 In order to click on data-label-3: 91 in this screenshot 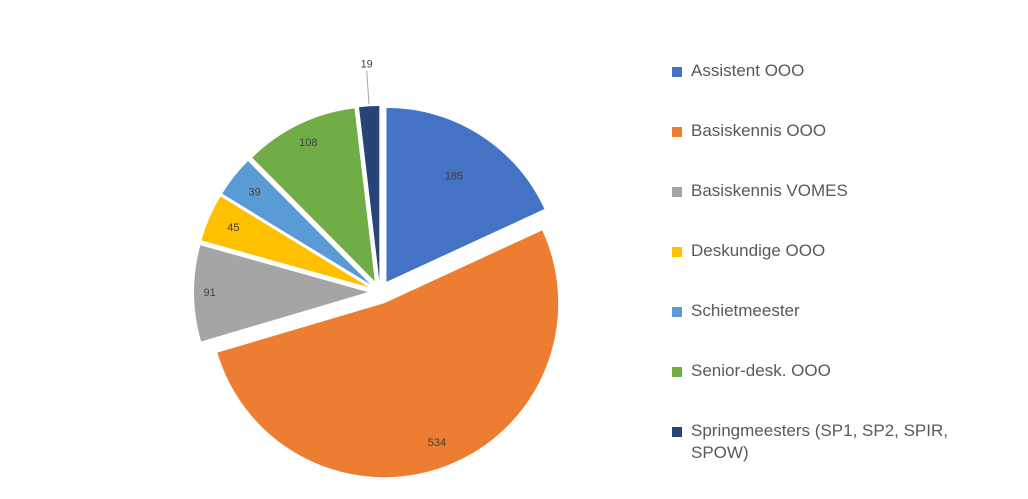, I will do `click(210, 293)`.